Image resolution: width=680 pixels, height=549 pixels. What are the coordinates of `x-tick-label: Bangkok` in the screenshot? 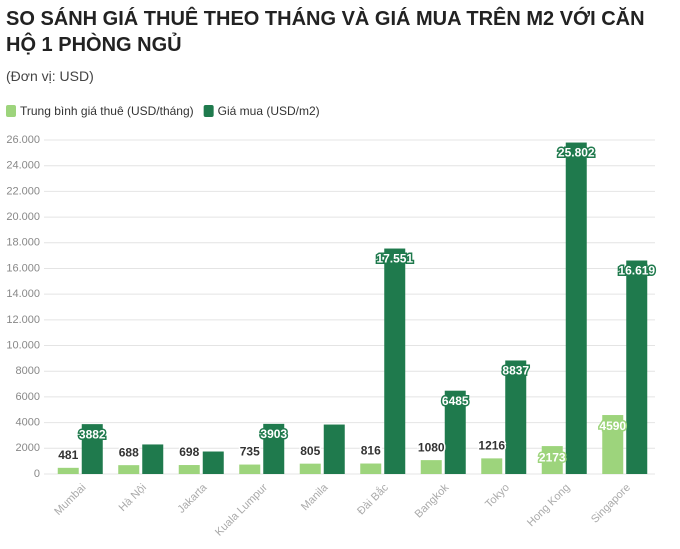 It's located at (432, 500).